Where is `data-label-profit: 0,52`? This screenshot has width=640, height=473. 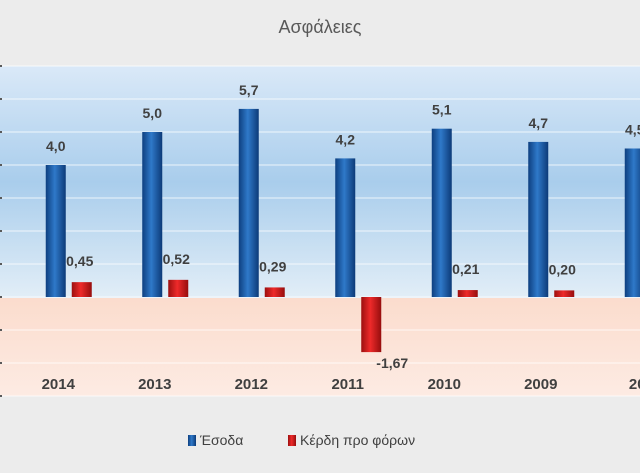
data-label-profit: 0,52 is located at coordinates (176, 259).